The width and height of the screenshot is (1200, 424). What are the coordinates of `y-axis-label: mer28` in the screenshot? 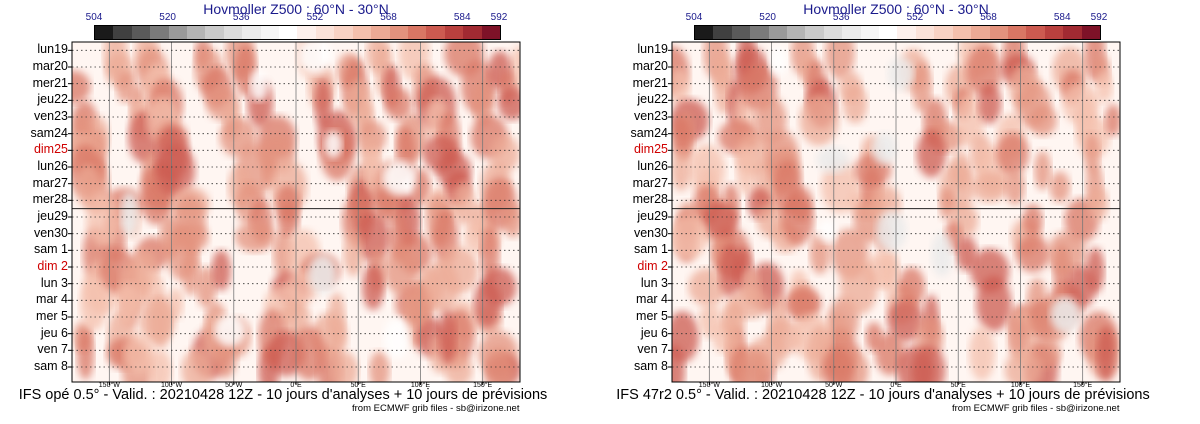 It's located at (50, 199).